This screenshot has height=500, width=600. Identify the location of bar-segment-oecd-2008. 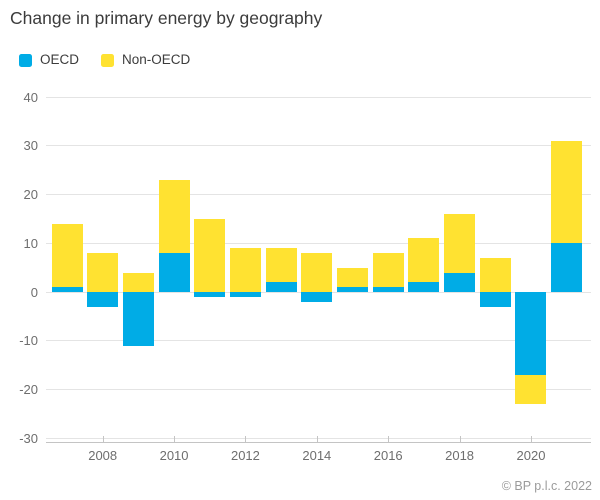
(103, 299).